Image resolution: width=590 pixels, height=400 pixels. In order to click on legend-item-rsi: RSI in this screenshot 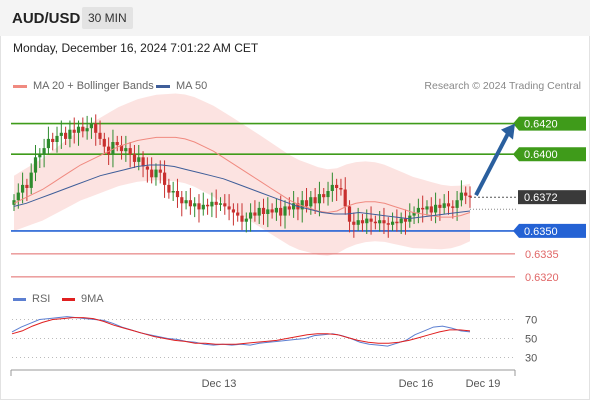, I will do `click(31, 299)`.